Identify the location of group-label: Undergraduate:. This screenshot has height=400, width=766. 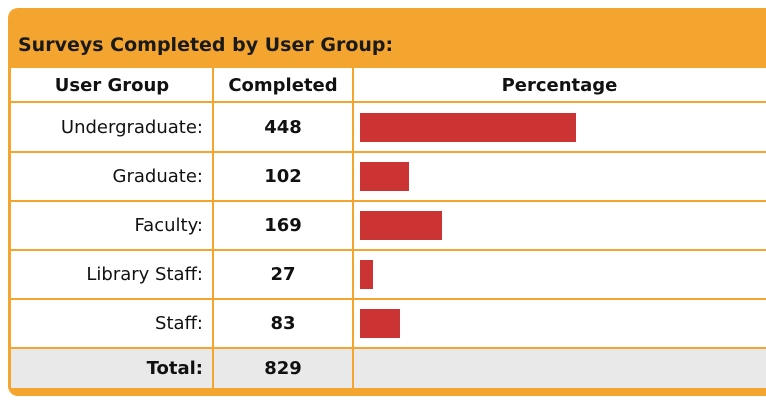
(131, 127).